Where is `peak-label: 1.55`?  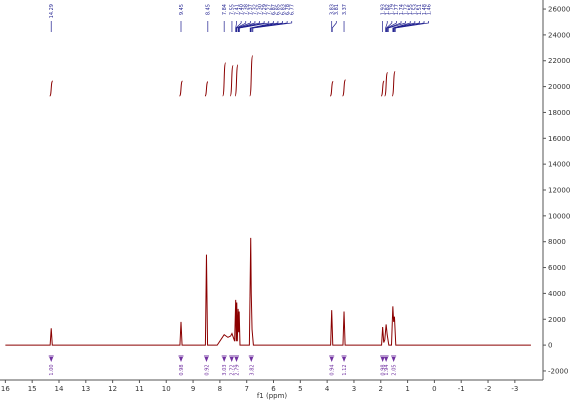 peak-label: 1.55 is located at coordinates (411, 9).